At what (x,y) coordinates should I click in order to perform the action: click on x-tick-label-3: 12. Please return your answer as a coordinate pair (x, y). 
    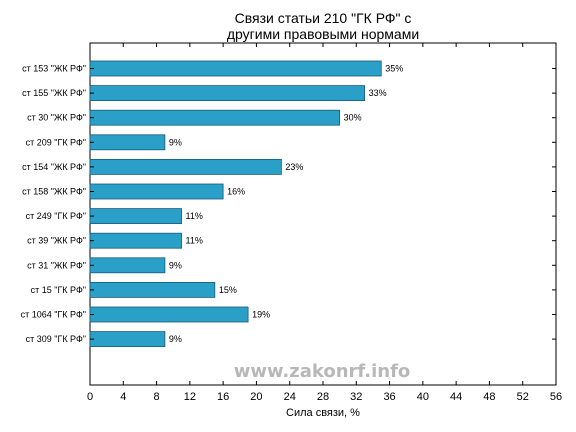
    Looking at the image, I should click on (190, 397).